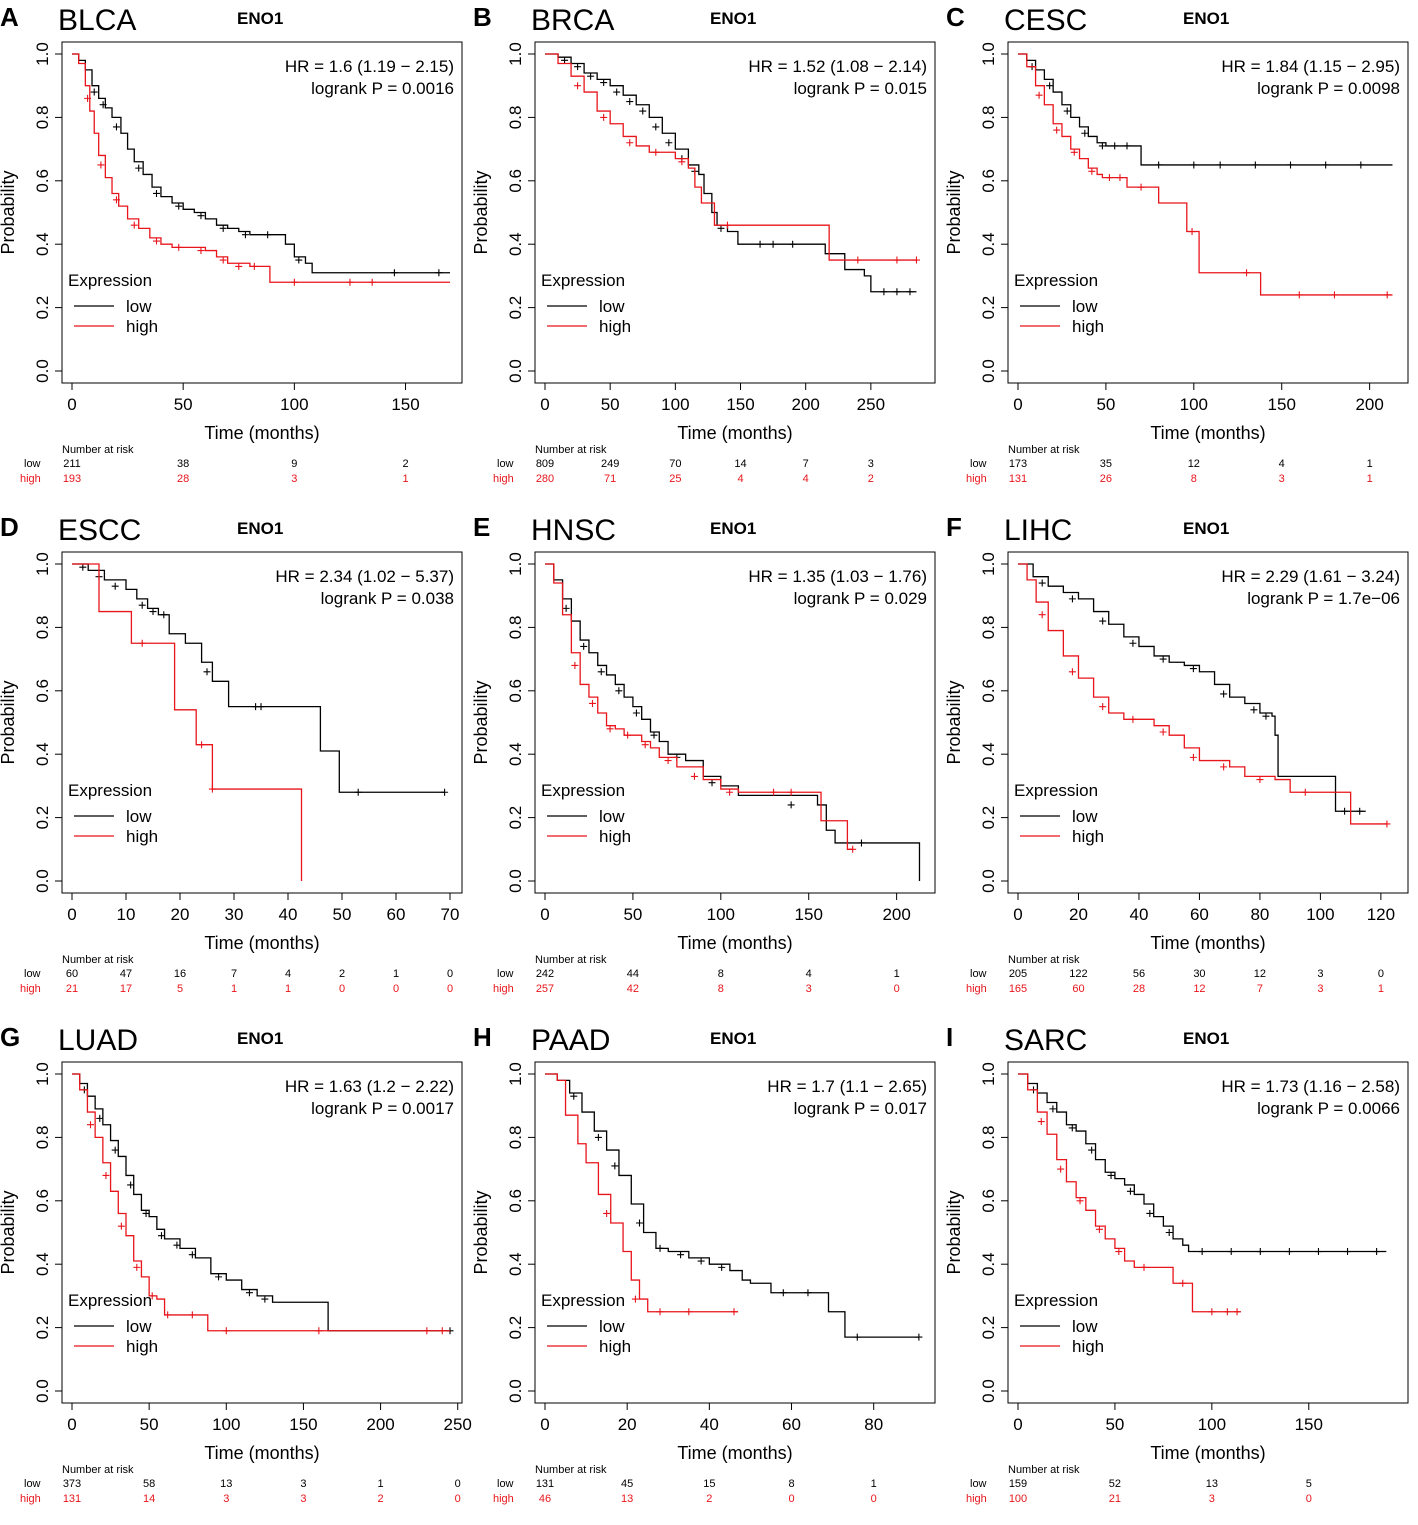 The image size is (1418, 1525). What do you see at coordinates (988, 564) in the screenshot?
I see `y-tick-label: 1.0` at bounding box center [988, 564].